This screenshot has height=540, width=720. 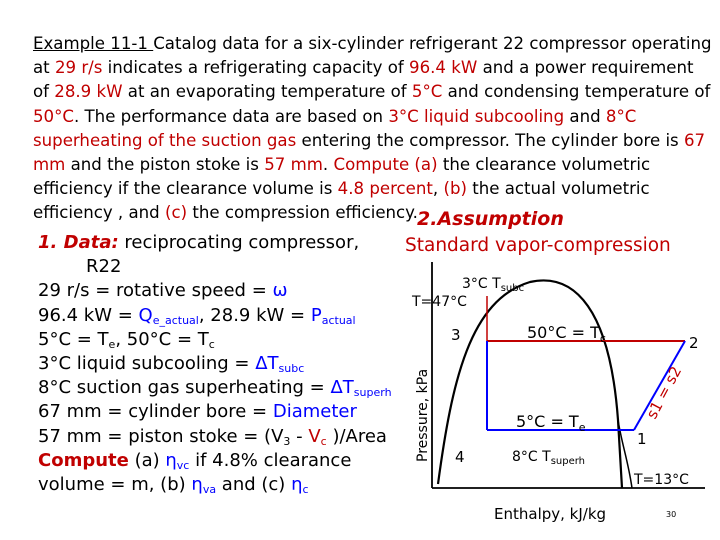 What do you see at coordinates (163, 291) in the screenshot?
I see `data-line-3: 29 r/s = rotative speed = ω` at bounding box center [163, 291].